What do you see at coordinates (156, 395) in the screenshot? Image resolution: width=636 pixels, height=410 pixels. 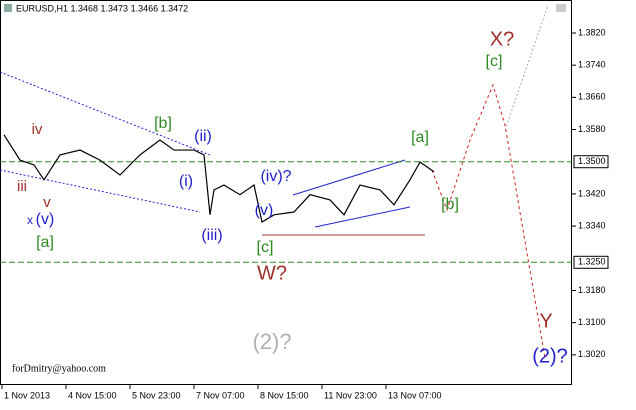 I see `x-tick-label: 5 Nov 23:00` at bounding box center [156, 395].